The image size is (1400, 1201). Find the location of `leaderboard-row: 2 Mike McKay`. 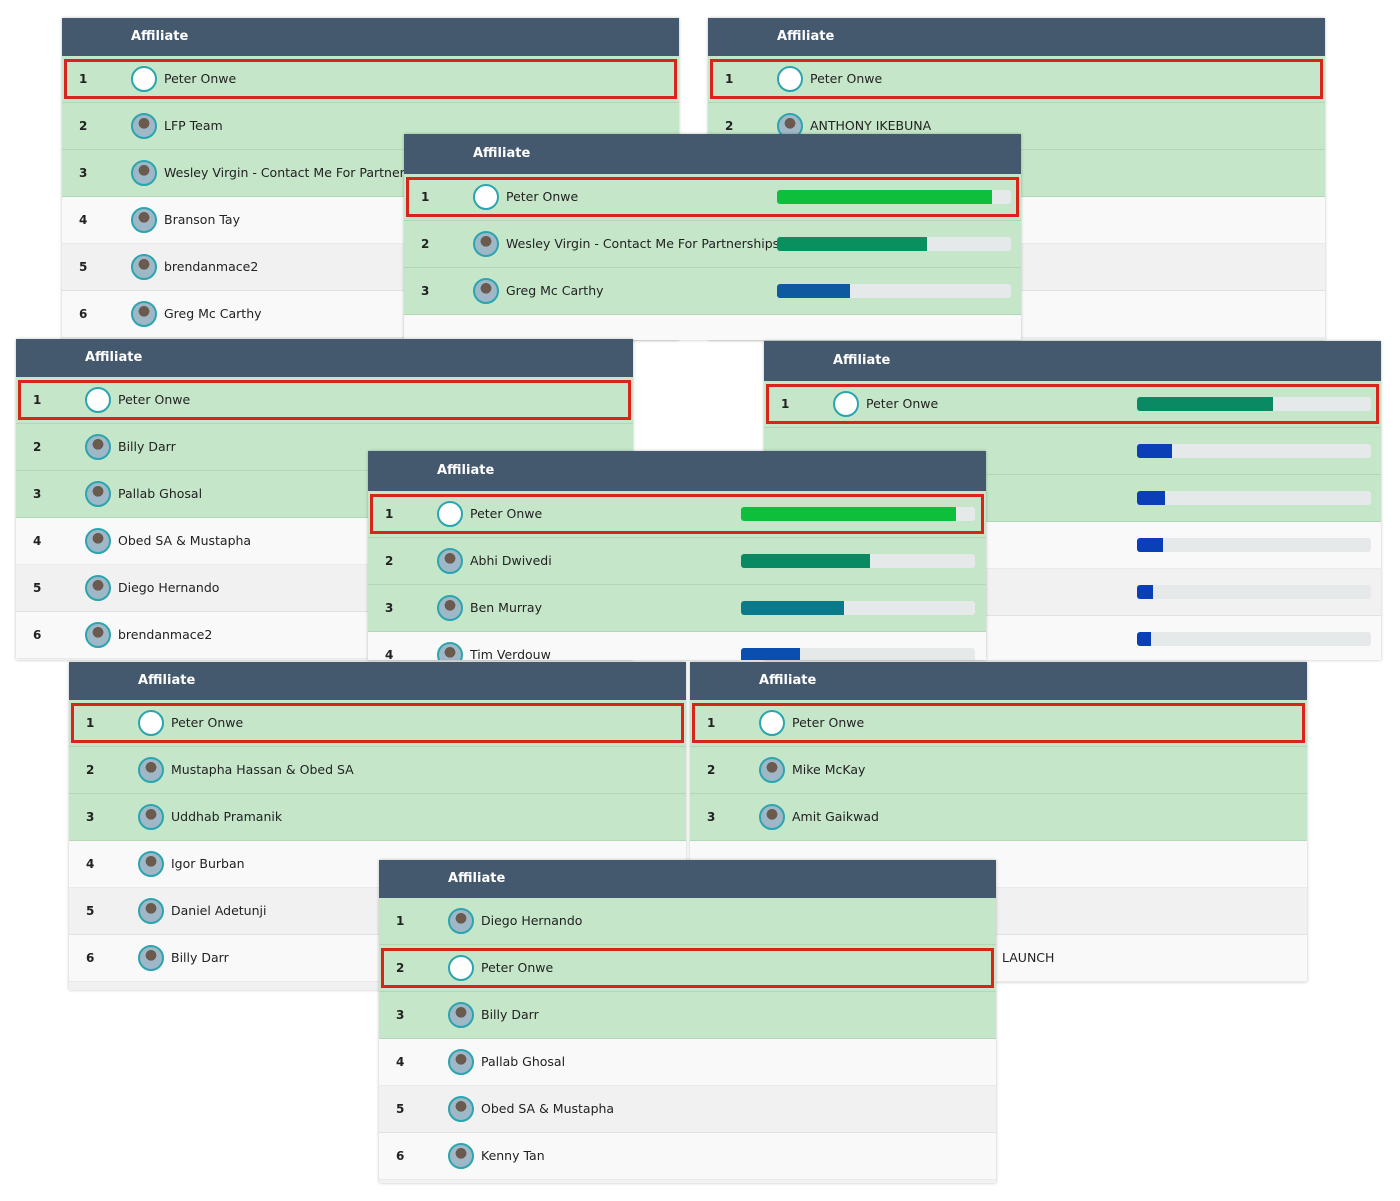

leaderboard-row: 2 Mike McKay is located at coordinates (998, 770).